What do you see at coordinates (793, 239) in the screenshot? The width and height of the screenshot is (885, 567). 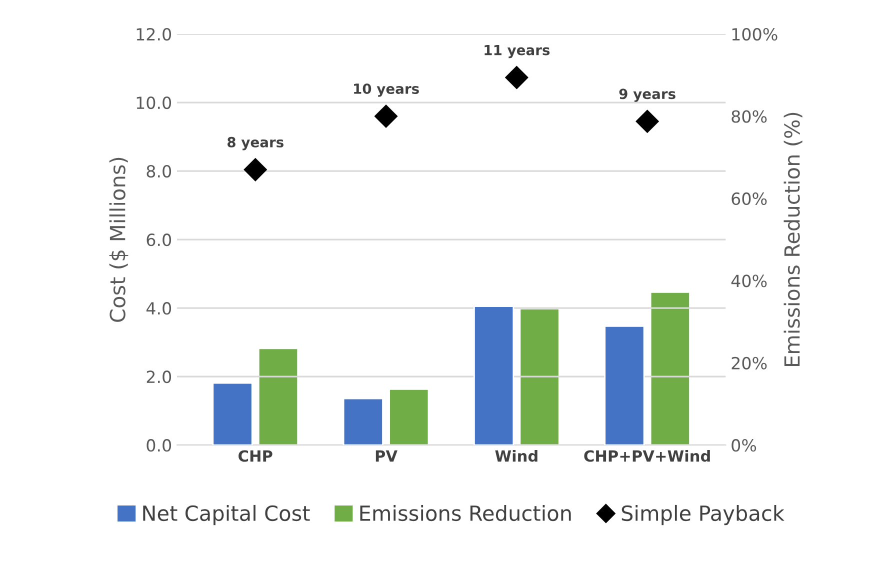 I see `y2-axis-title: Emissions Reduction (%)` at bounding box center [793, 239].